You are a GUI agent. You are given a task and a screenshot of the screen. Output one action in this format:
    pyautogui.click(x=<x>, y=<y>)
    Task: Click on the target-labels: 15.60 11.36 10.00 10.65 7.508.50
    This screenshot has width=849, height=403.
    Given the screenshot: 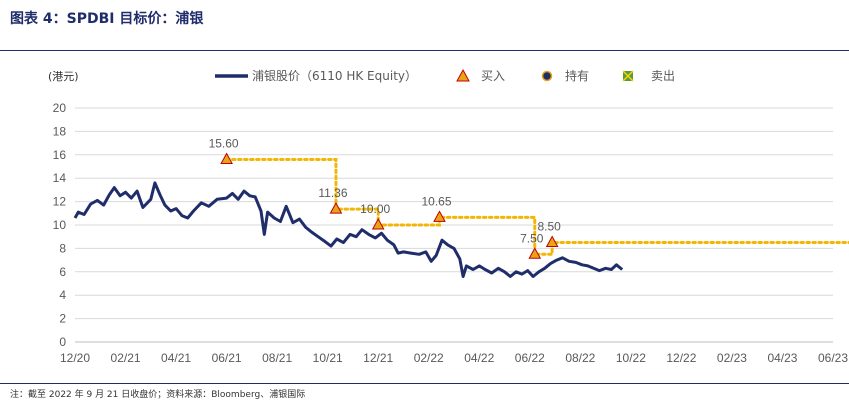 What is the action you would take?
    pyautogui.click(x=385, y=190)
    